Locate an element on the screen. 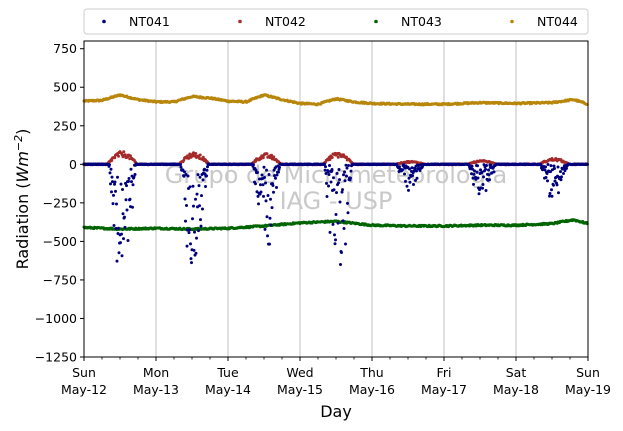 The height and width of the screenshot is (431, 623). y-axis-title: Radiation (Wm−2) is located at coordinates (22, 199).